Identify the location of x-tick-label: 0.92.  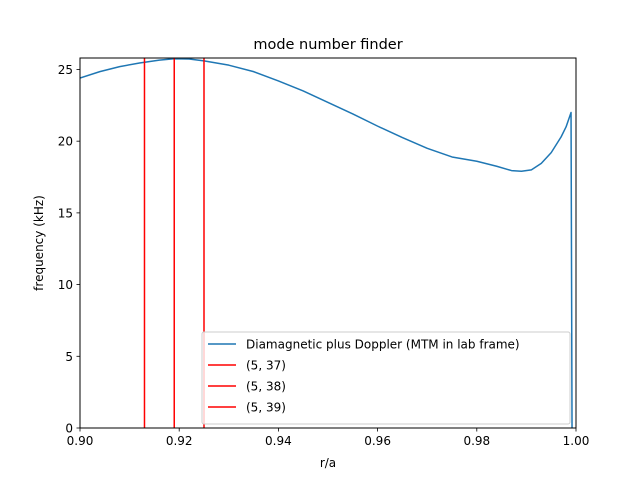
(179, 441).